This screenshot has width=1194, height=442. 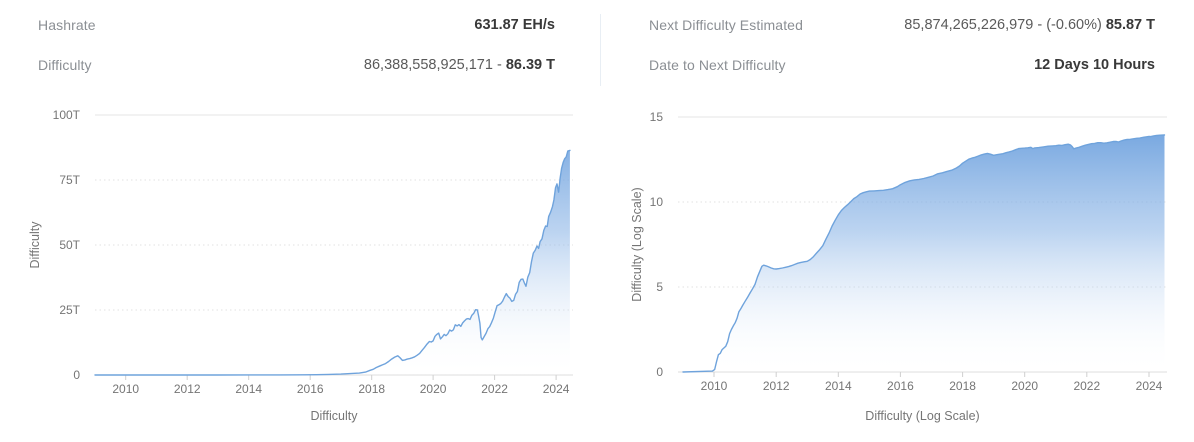 What do you see at coordinates (726, 25) in the screenshot?
I see `next-difficulty-label: Next Difficulty Estimated` at bounding box center [726, 25].